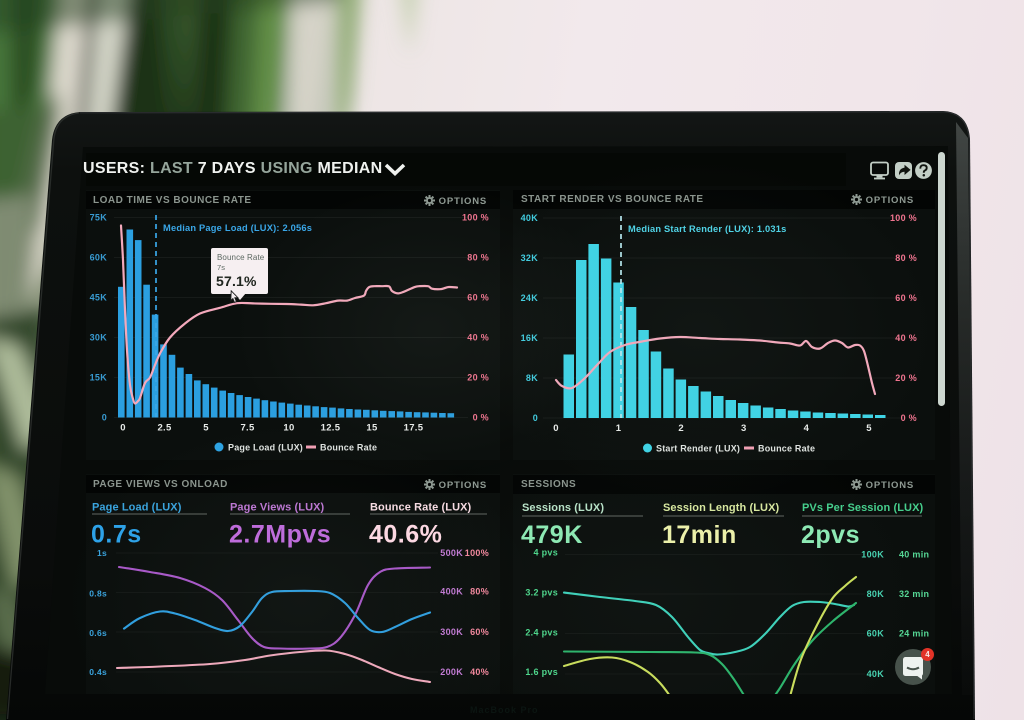 Image resolution: width=1024 pixels, height=720 pixels. I want to click on svg-text: 8K, so click(532, 378).